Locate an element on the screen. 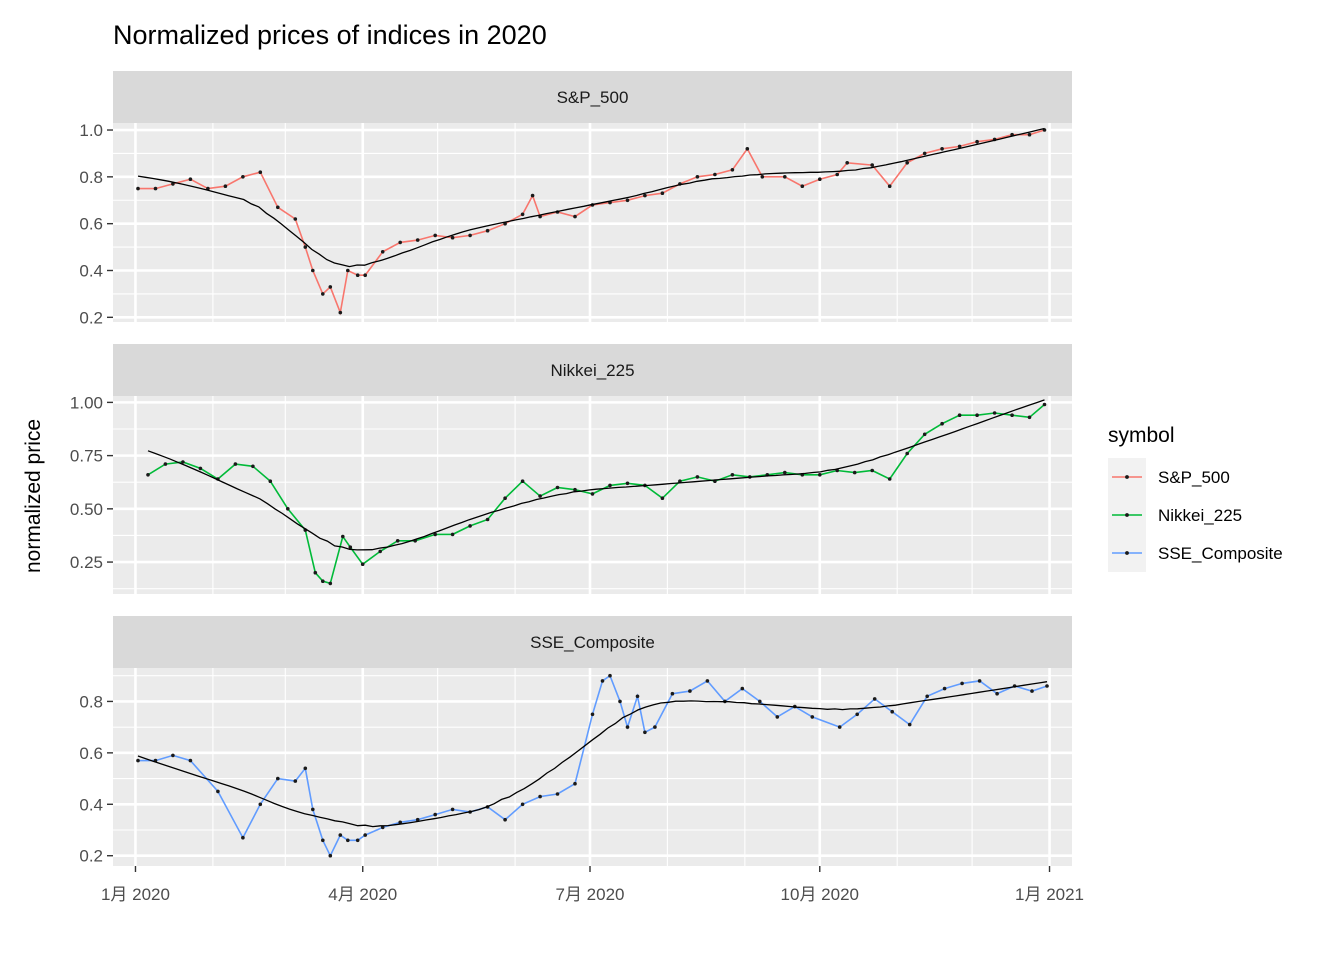 The image size is (1344, 960). legend: symbol S&P_500 Nikkei_225 SSE_Composite is located at coordinates (1195, 498).